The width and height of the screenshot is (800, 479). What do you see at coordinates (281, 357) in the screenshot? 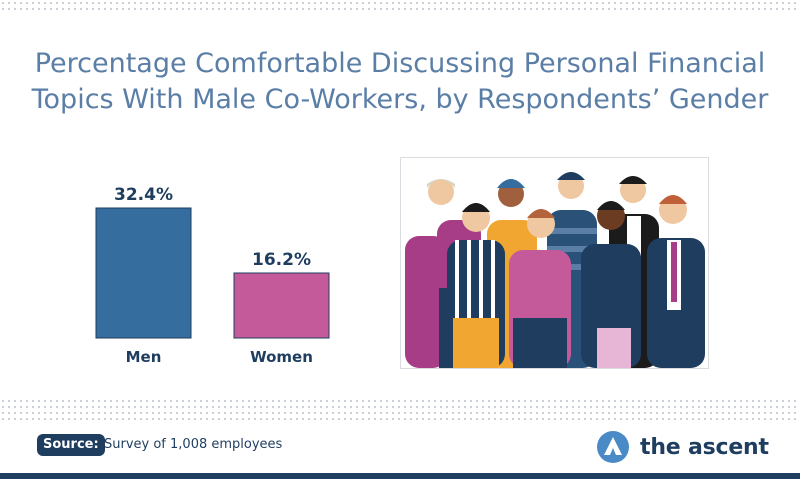
I see `category-label-women: Women` at bounding box center [281, 357].